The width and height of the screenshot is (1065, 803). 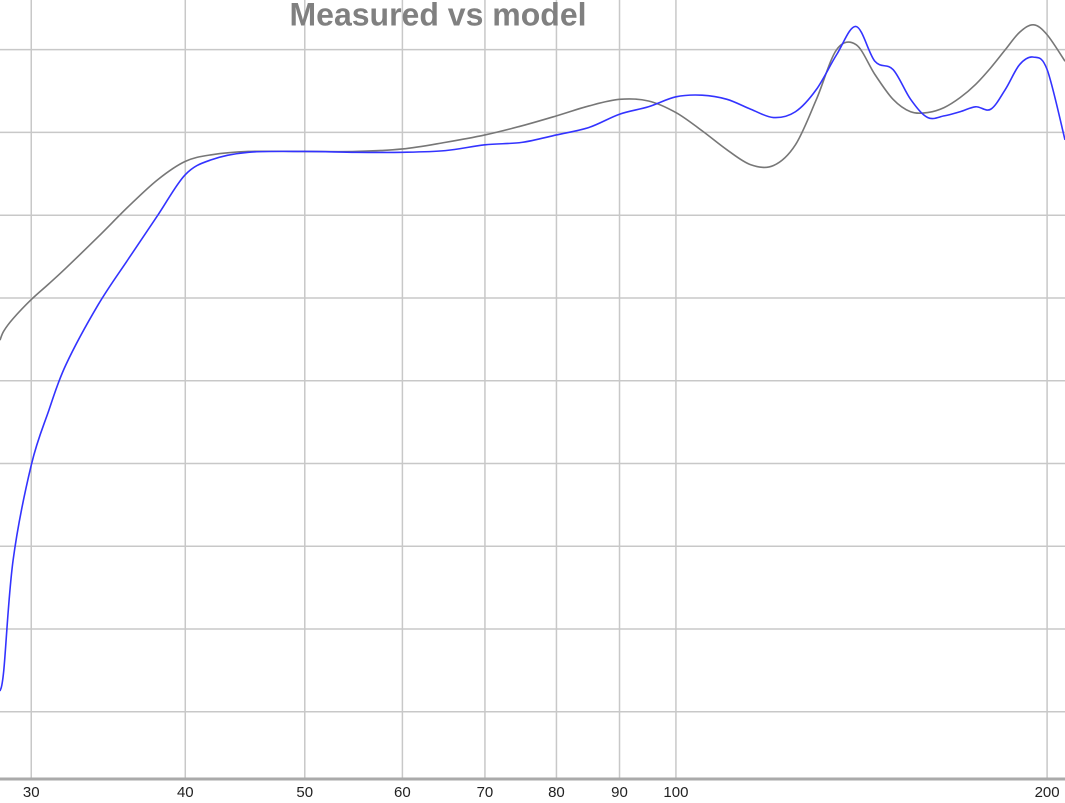 I want to click on x-tick-label: 80, so click(x=556, y=792).